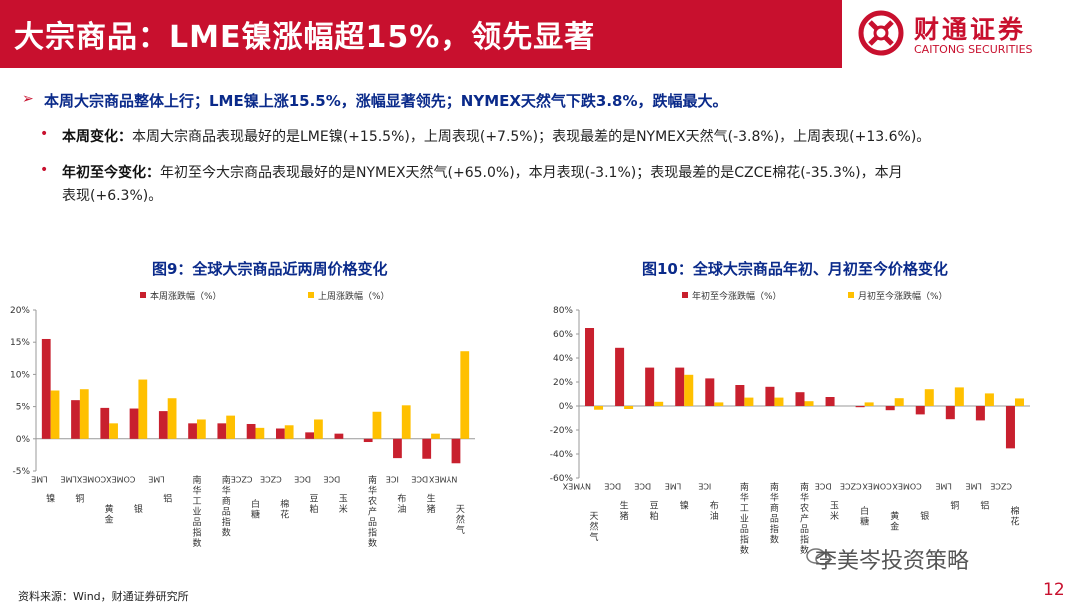  I want to click on svg-text: 生, so click(431, 499).